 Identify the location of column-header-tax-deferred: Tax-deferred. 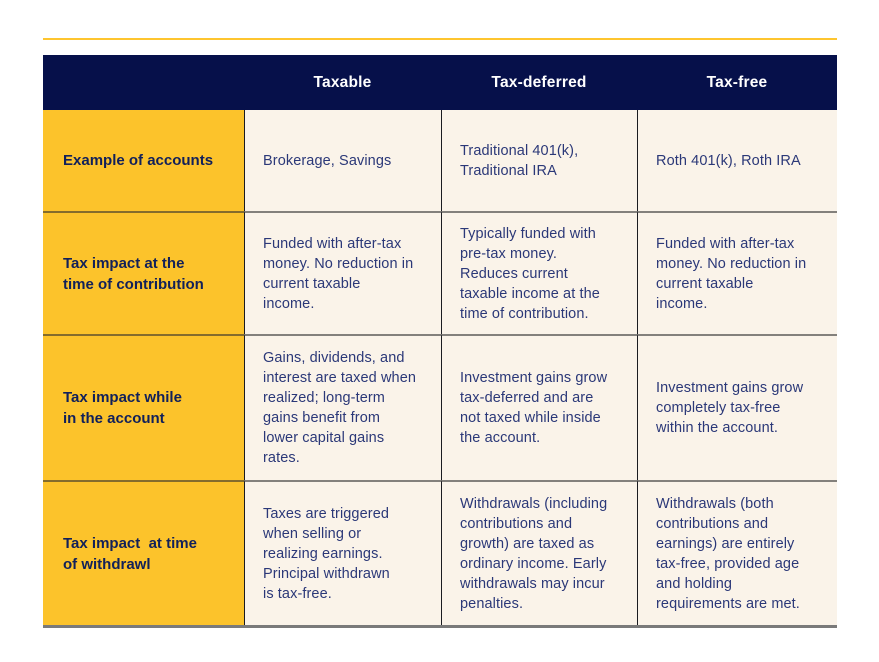
(539, 82).